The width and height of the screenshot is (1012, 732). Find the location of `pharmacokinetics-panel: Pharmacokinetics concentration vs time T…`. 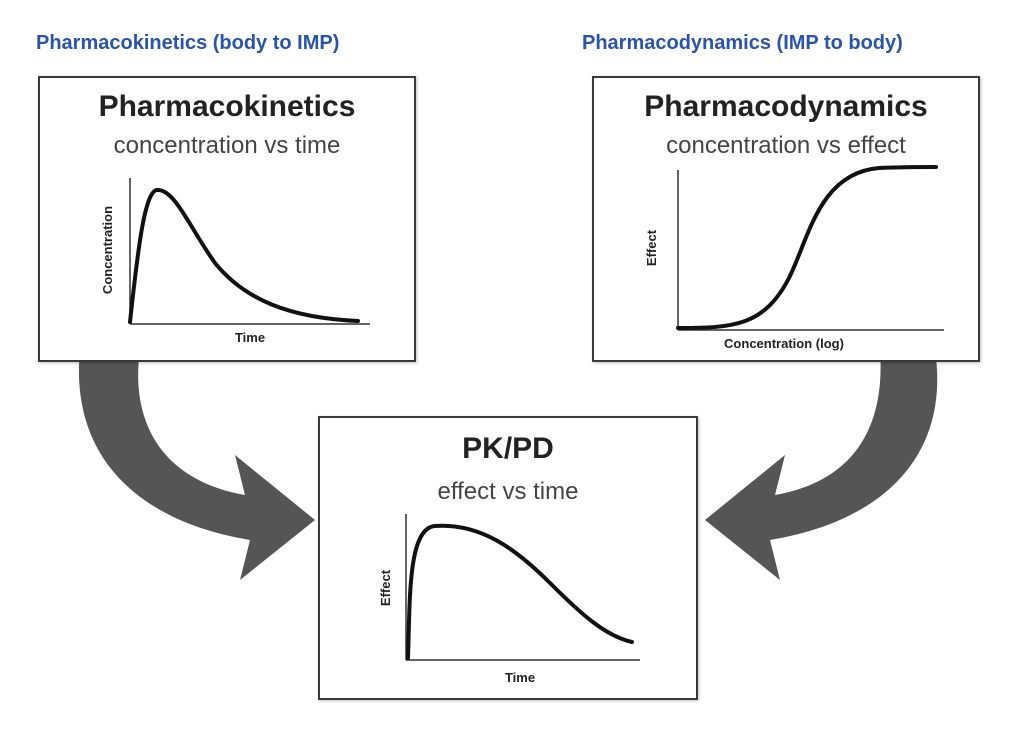

pharmacokinetics-panel: Pharmacokinetics concentration vs time T… is located at coordinates (227, 219).